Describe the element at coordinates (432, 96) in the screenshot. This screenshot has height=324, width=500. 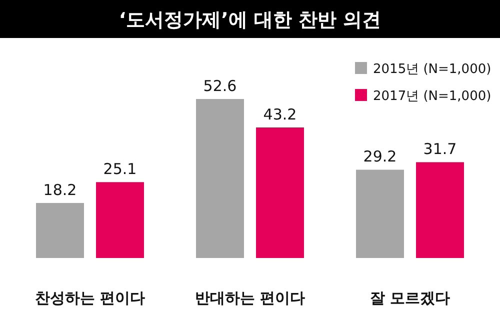
I see `legend-label: 2017년 (N=1,000)` at that location.